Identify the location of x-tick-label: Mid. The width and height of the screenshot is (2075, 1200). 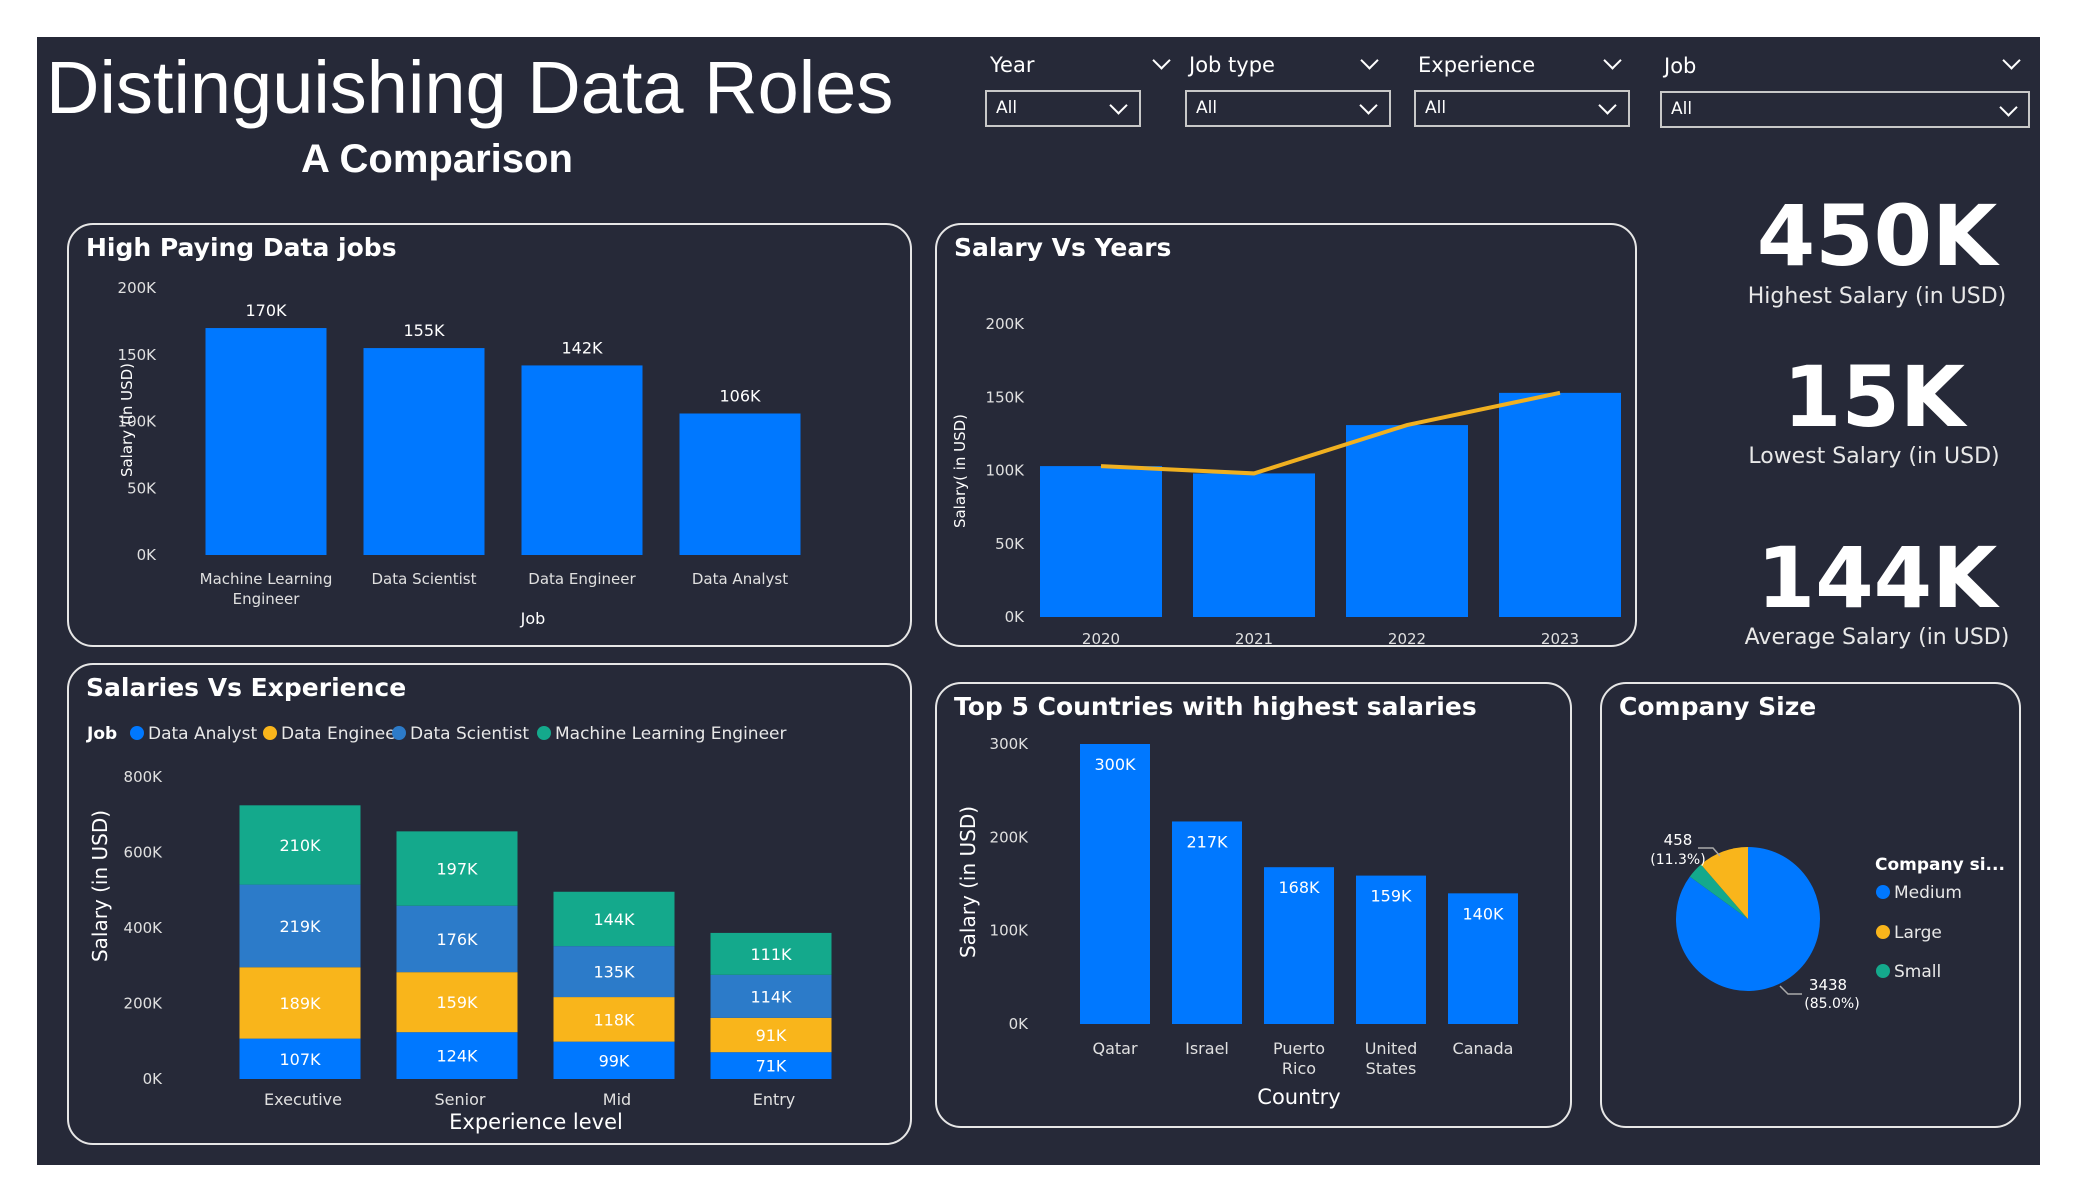
(617, 1099).